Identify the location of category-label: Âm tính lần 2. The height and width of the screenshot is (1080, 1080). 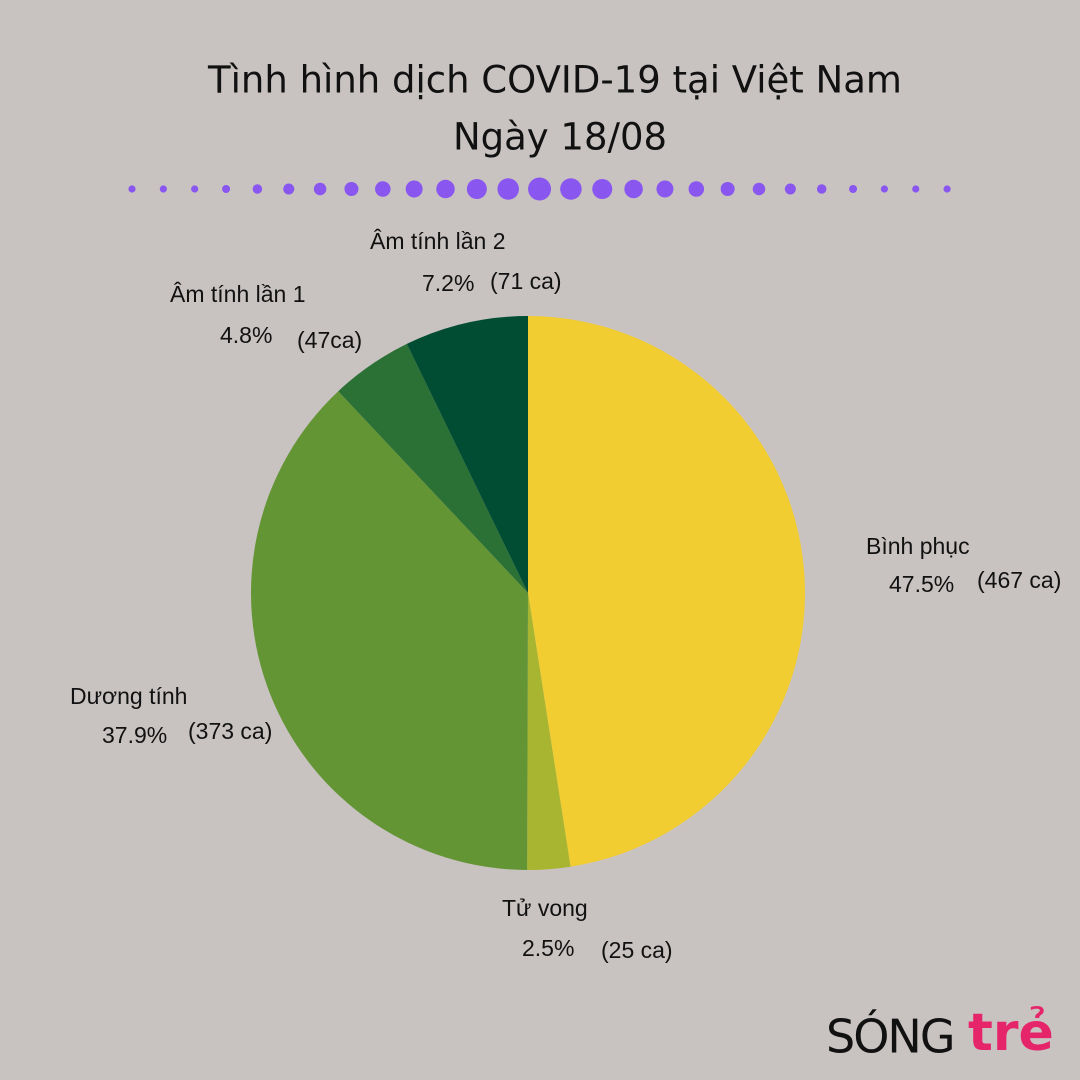
(438, 241).